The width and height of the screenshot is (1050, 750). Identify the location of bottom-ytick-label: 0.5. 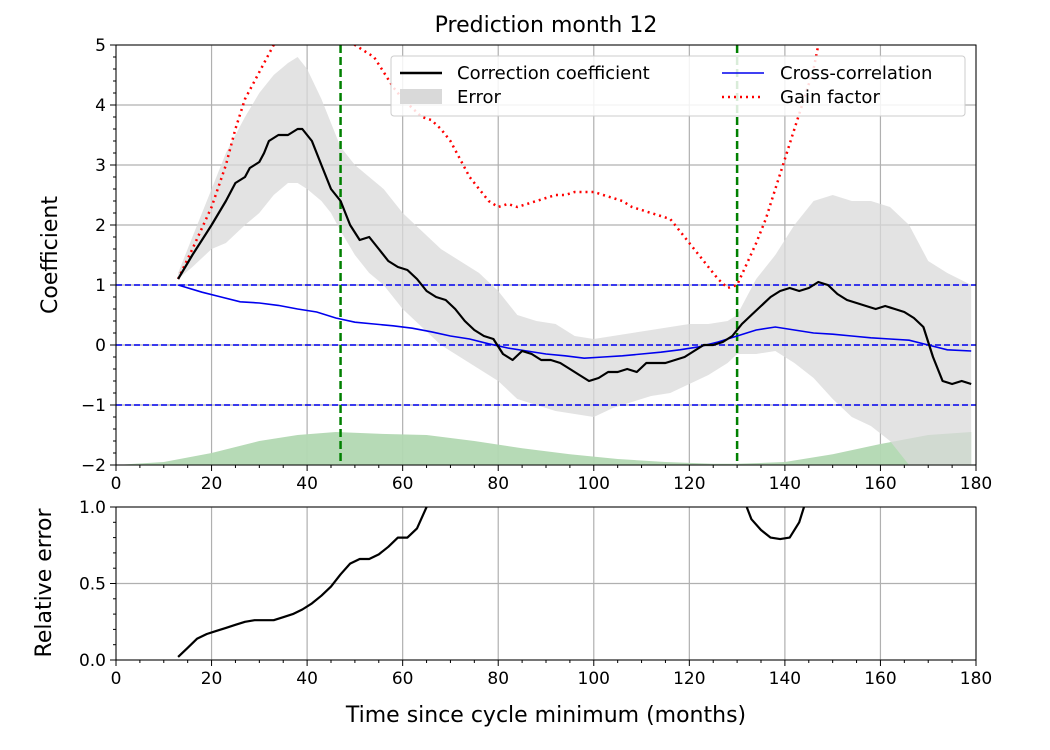
(92, 585).